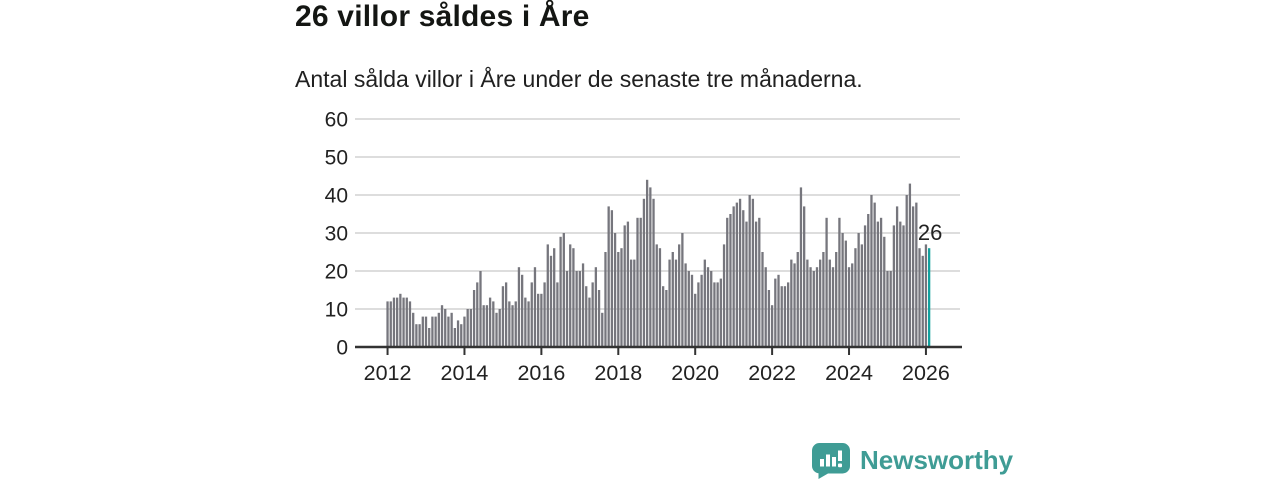 Image resolution: width=1280 pixels, height=480 pixels. I want to click on mini-bar-chart-glyph, so click(831, 459).